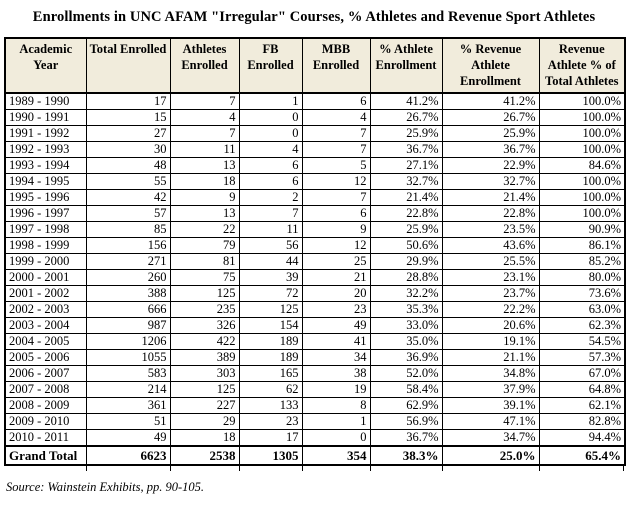 The width and height of the screenshot is (628, 513). Describe the element at coordinates (490, 245) in the screenshot. I see `value-cell: 43.6%` at that location.